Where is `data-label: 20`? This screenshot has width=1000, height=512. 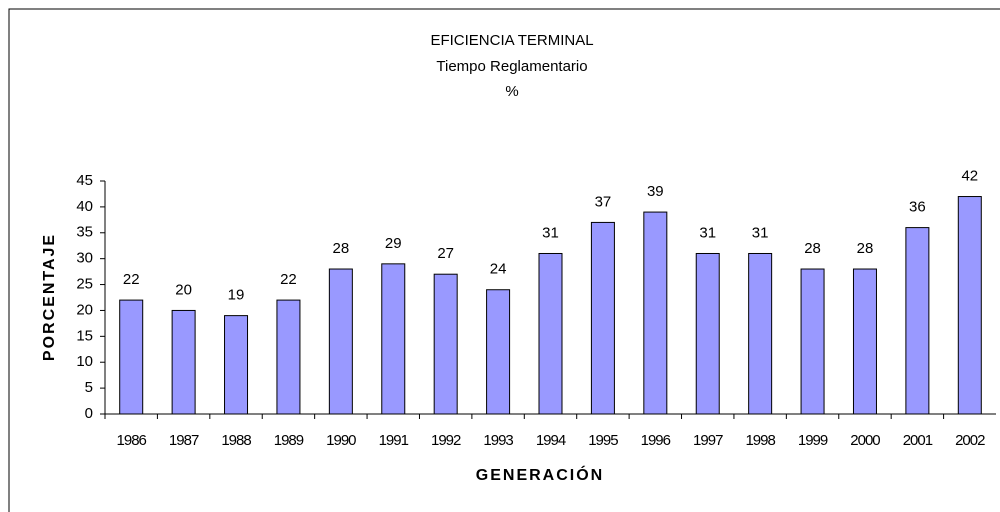
data-label: 20 is located at coordinates (183, 289).